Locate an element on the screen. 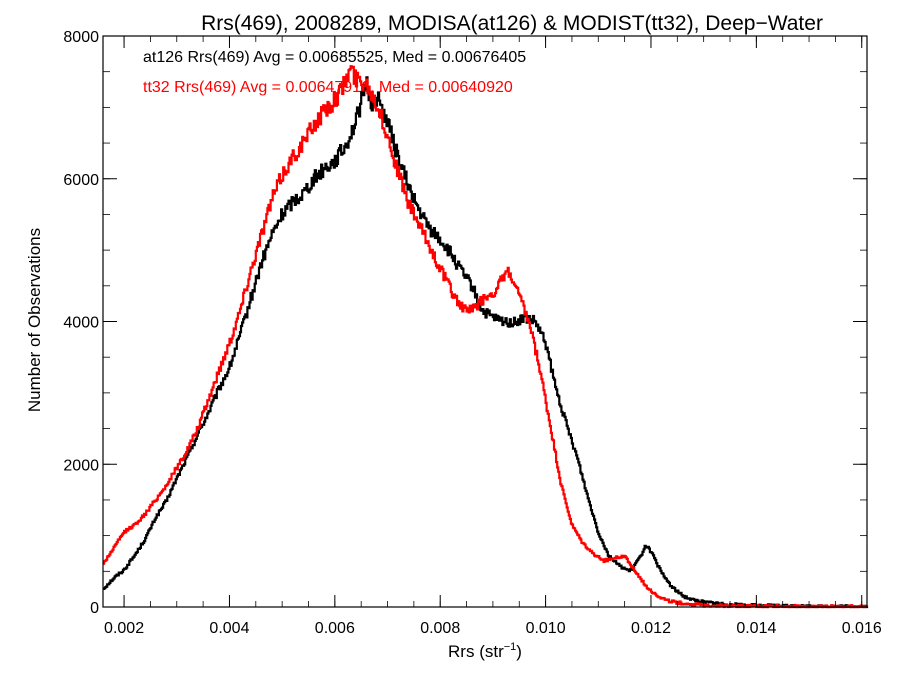 This screenshot has height=675, width=900. x-axis-label-close: ) is located at coordinates (519, 651).